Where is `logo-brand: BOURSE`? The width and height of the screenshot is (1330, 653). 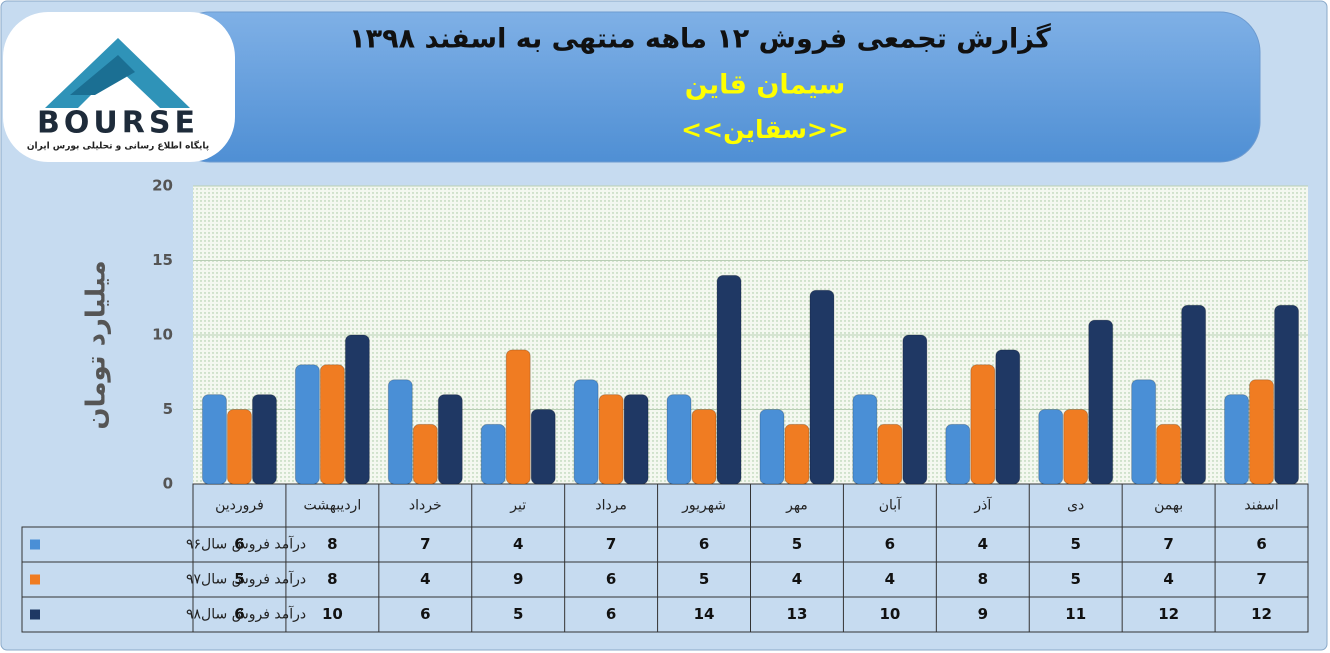 logo-brand: BOURSE is located at coordinates (118, 123).